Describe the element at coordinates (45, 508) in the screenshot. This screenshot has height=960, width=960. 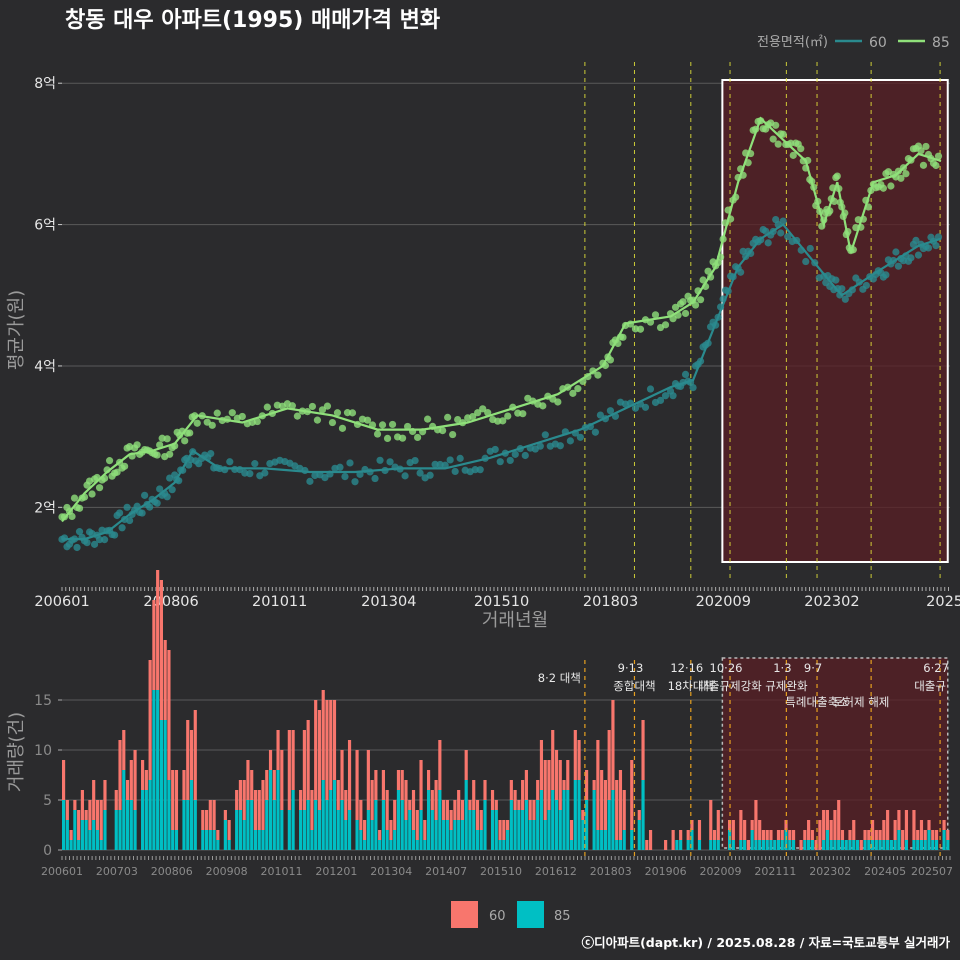
I see `price-y-tick-label: 2억` at that location.